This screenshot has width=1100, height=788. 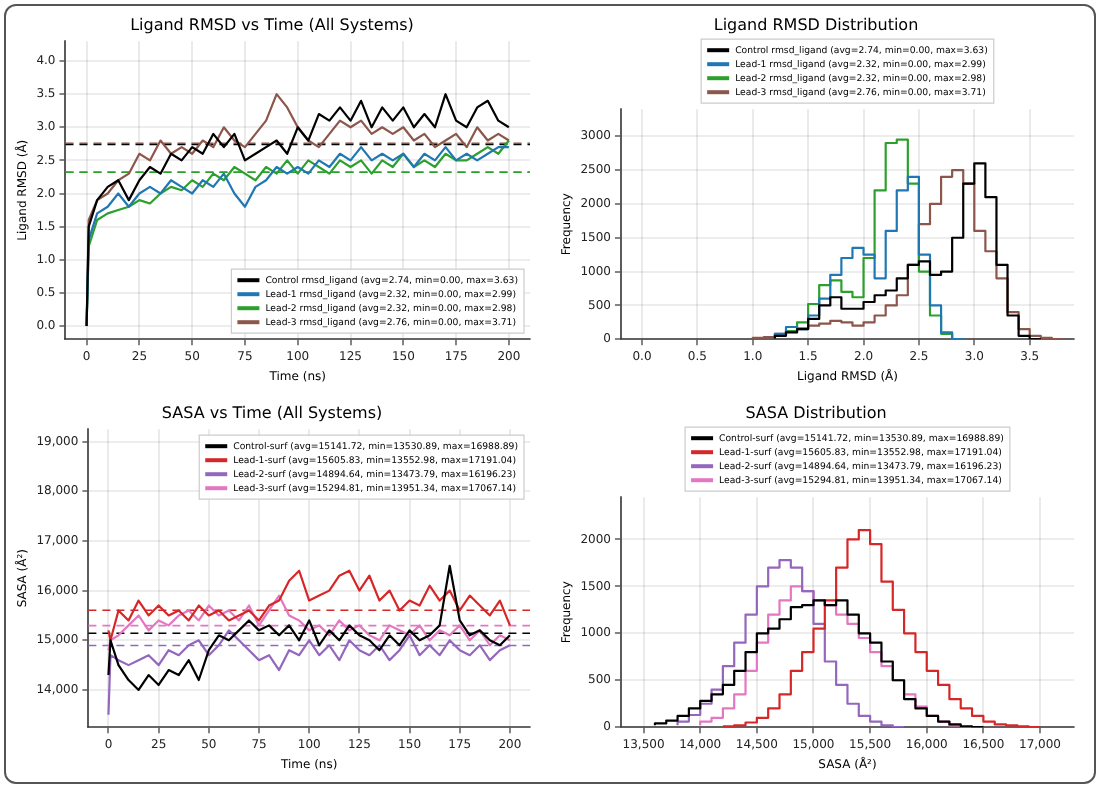 I want to click on chart-title: SASA Distribution, so click(x=816, y=412).